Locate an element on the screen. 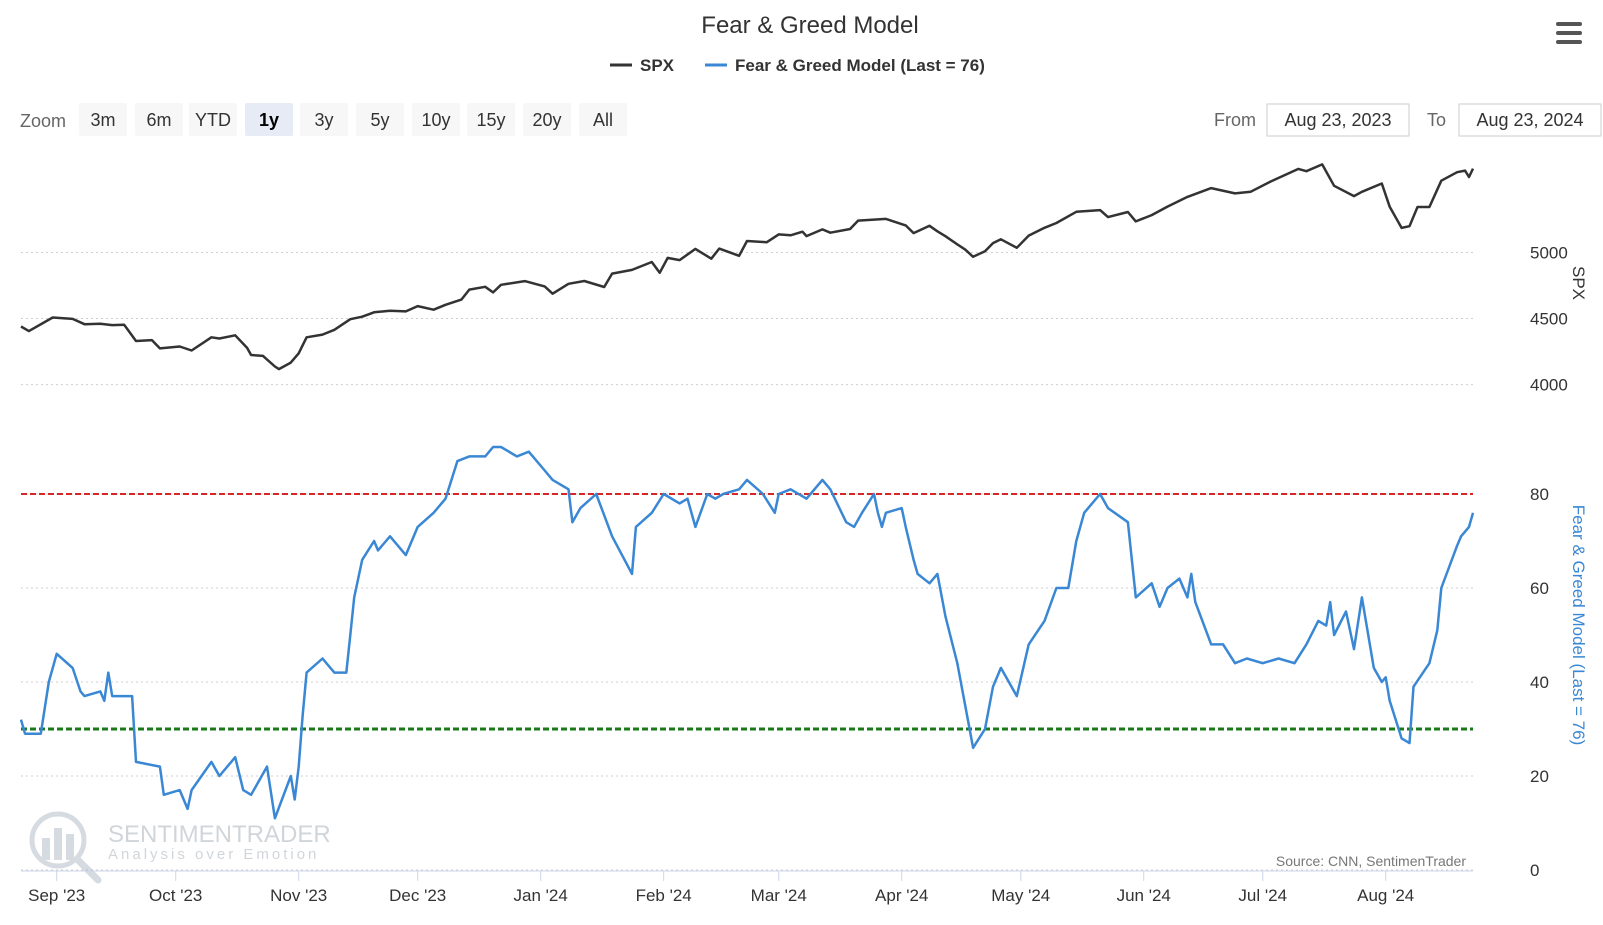 Image resolution: width=1603 pixels, height=925 pixels. zoom-button-label: 15y is located at coordinates (490, 120).